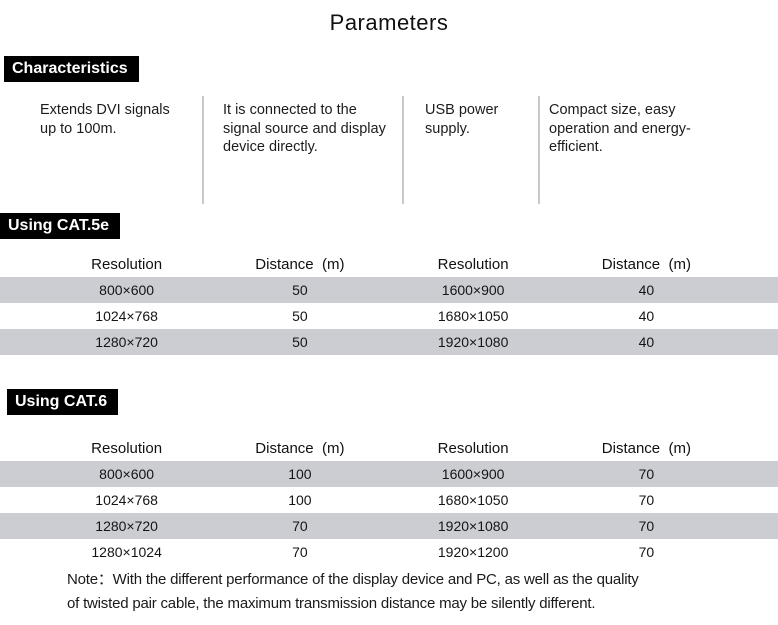  I want to click on page-title: Parameters, so click(389, 22).